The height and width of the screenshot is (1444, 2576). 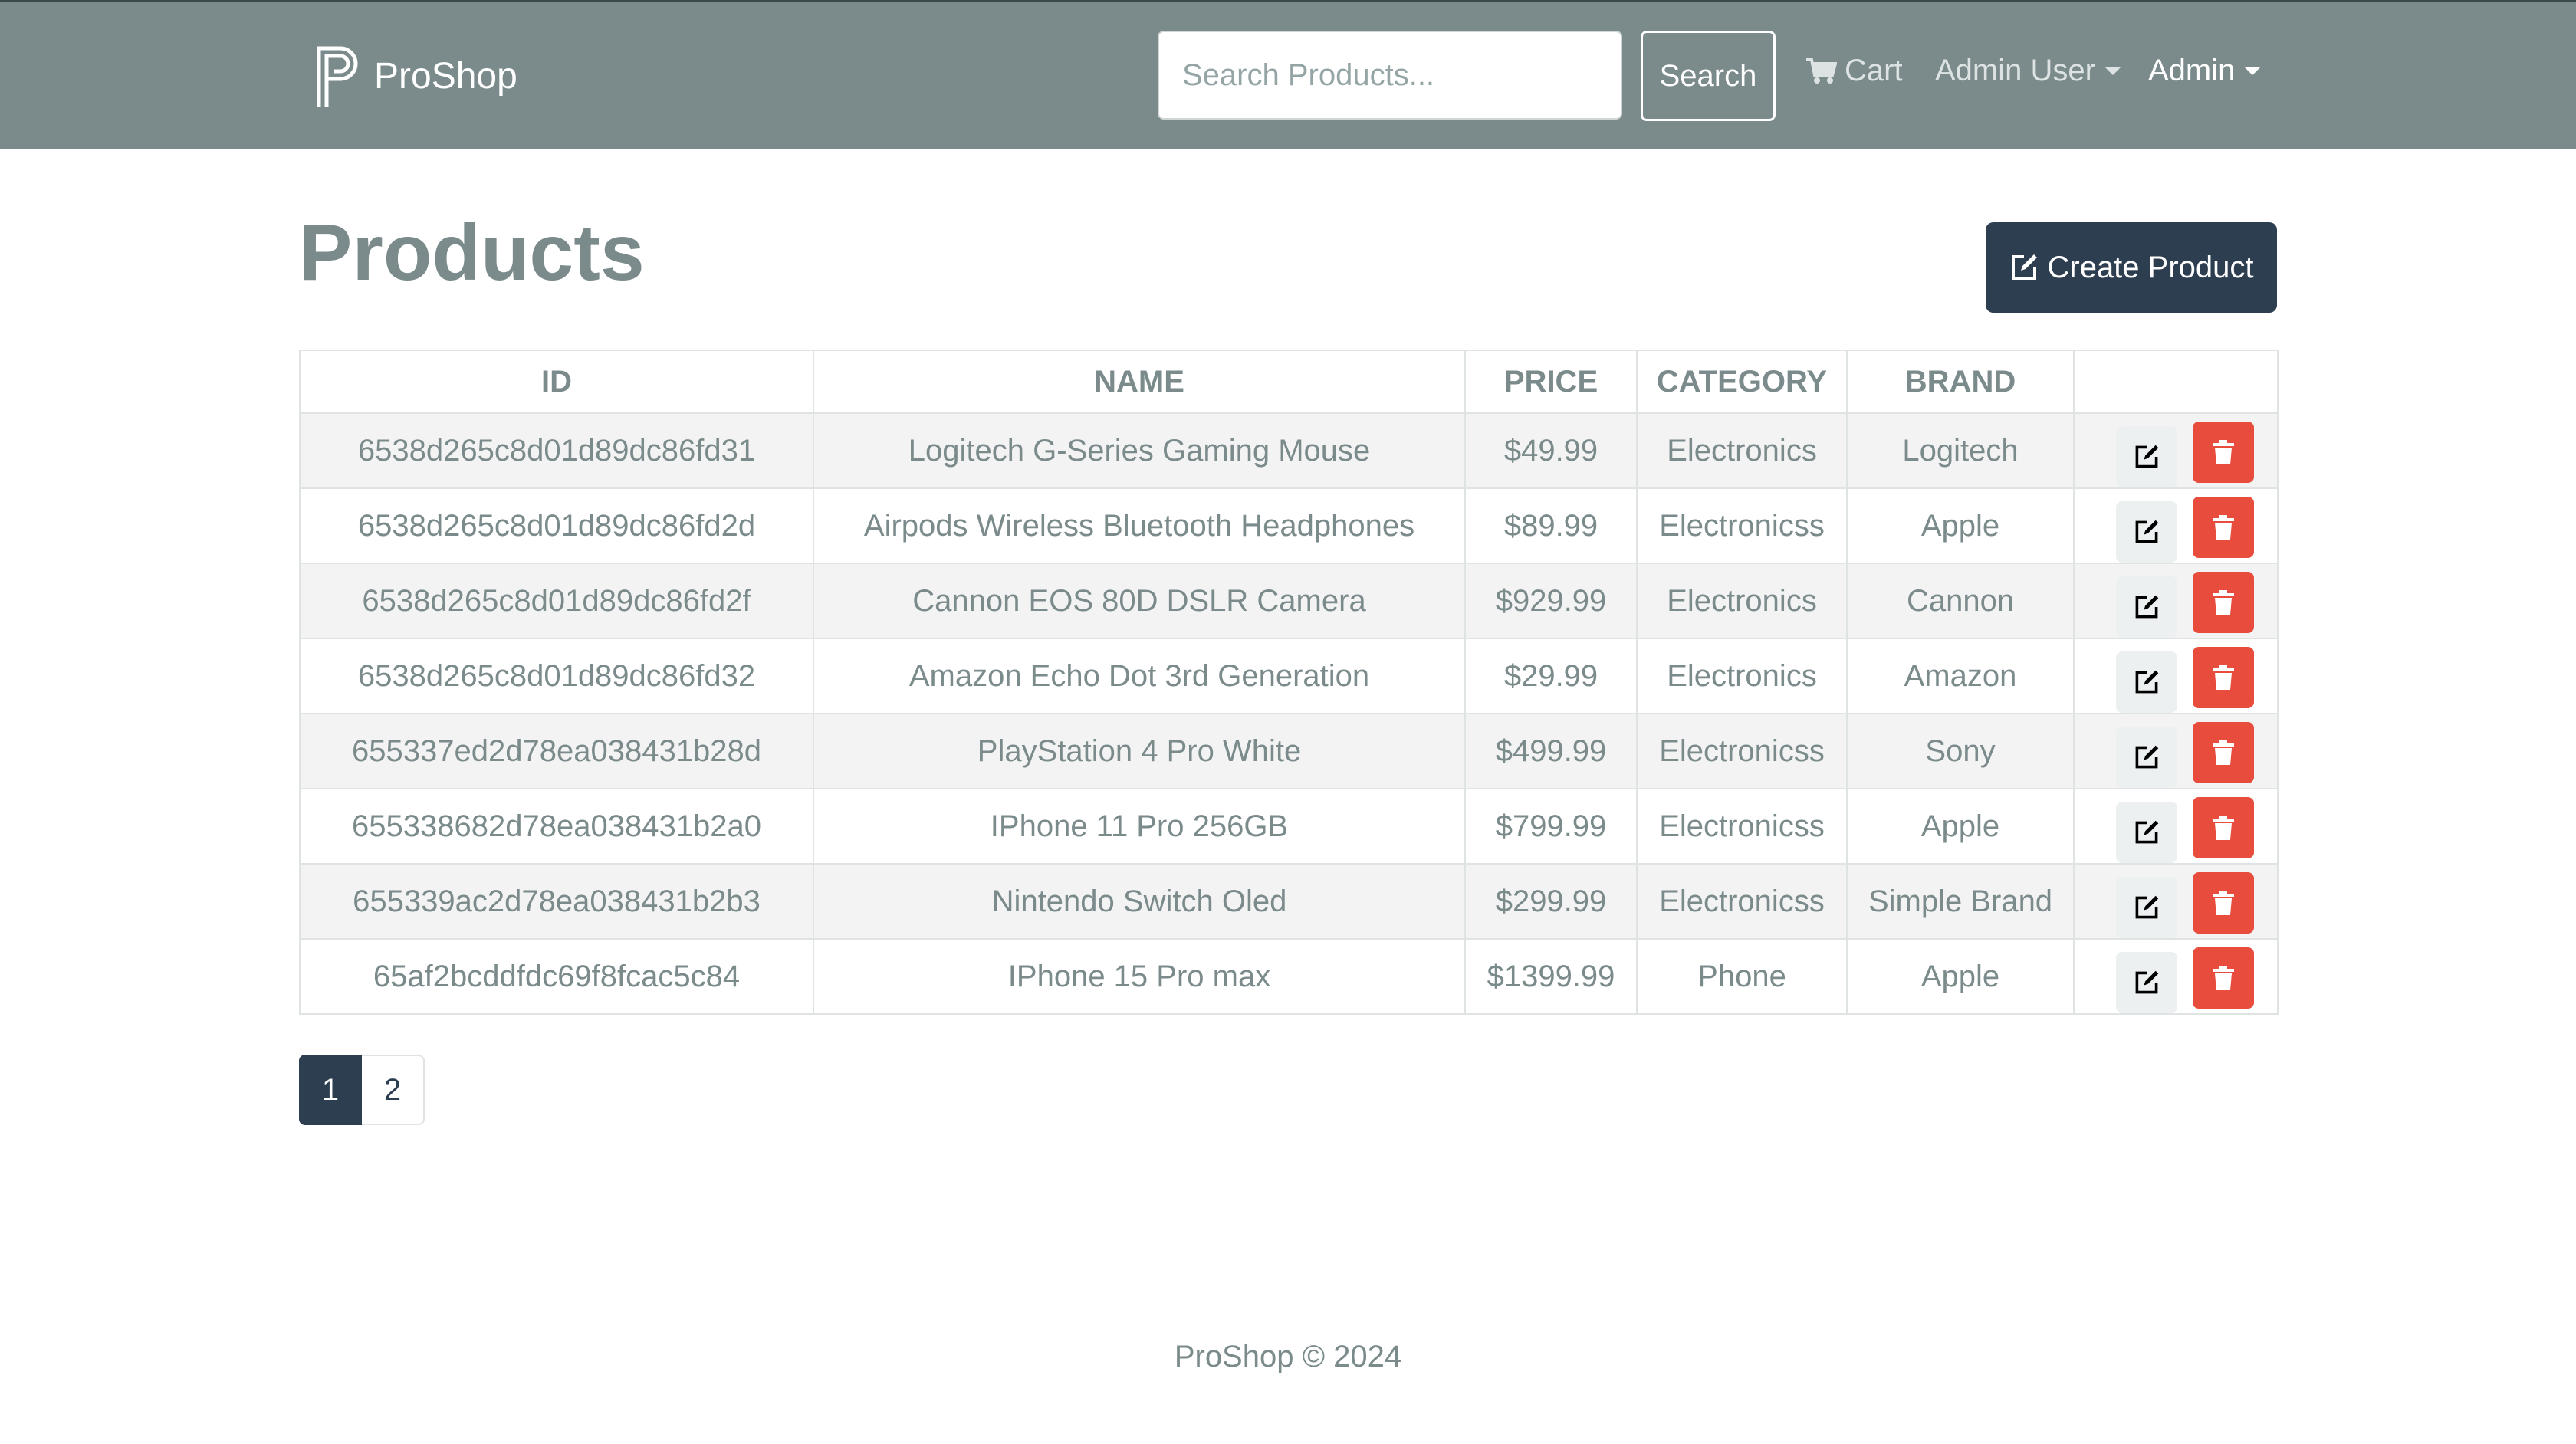 I want to click on page-title: Products, so click(x=472, y=253).